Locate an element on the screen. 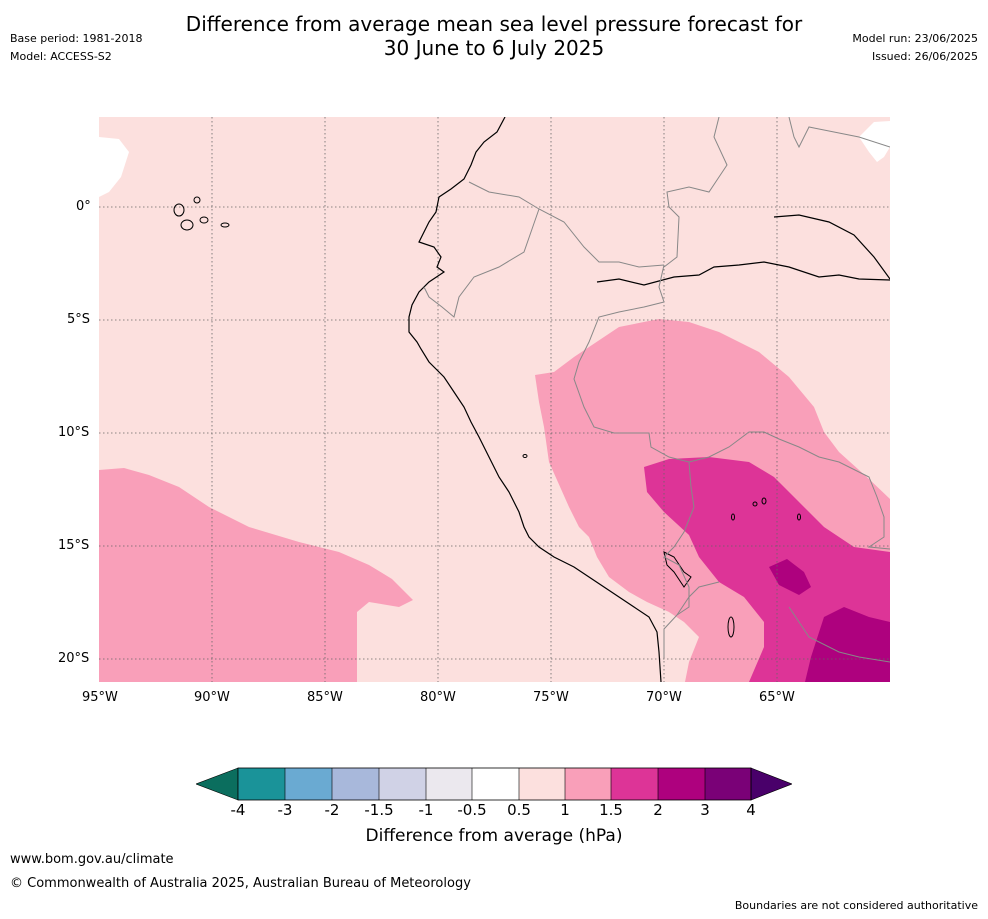 This screenshot has width=988, height=919. lakes is located at coordinates (661, 546).